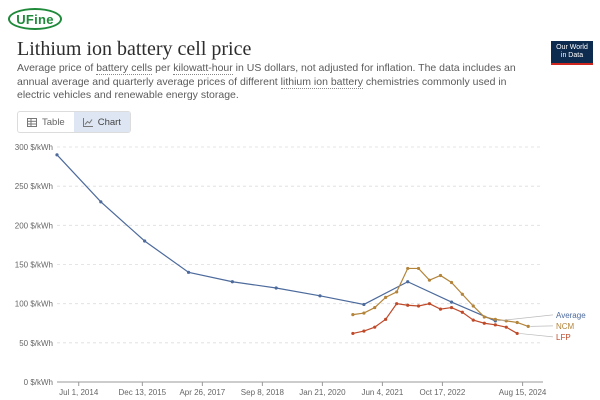  Describe the element at coordinates (572, 47) in the screenshot. I see `owid-badge-line1: Our World` at that location.